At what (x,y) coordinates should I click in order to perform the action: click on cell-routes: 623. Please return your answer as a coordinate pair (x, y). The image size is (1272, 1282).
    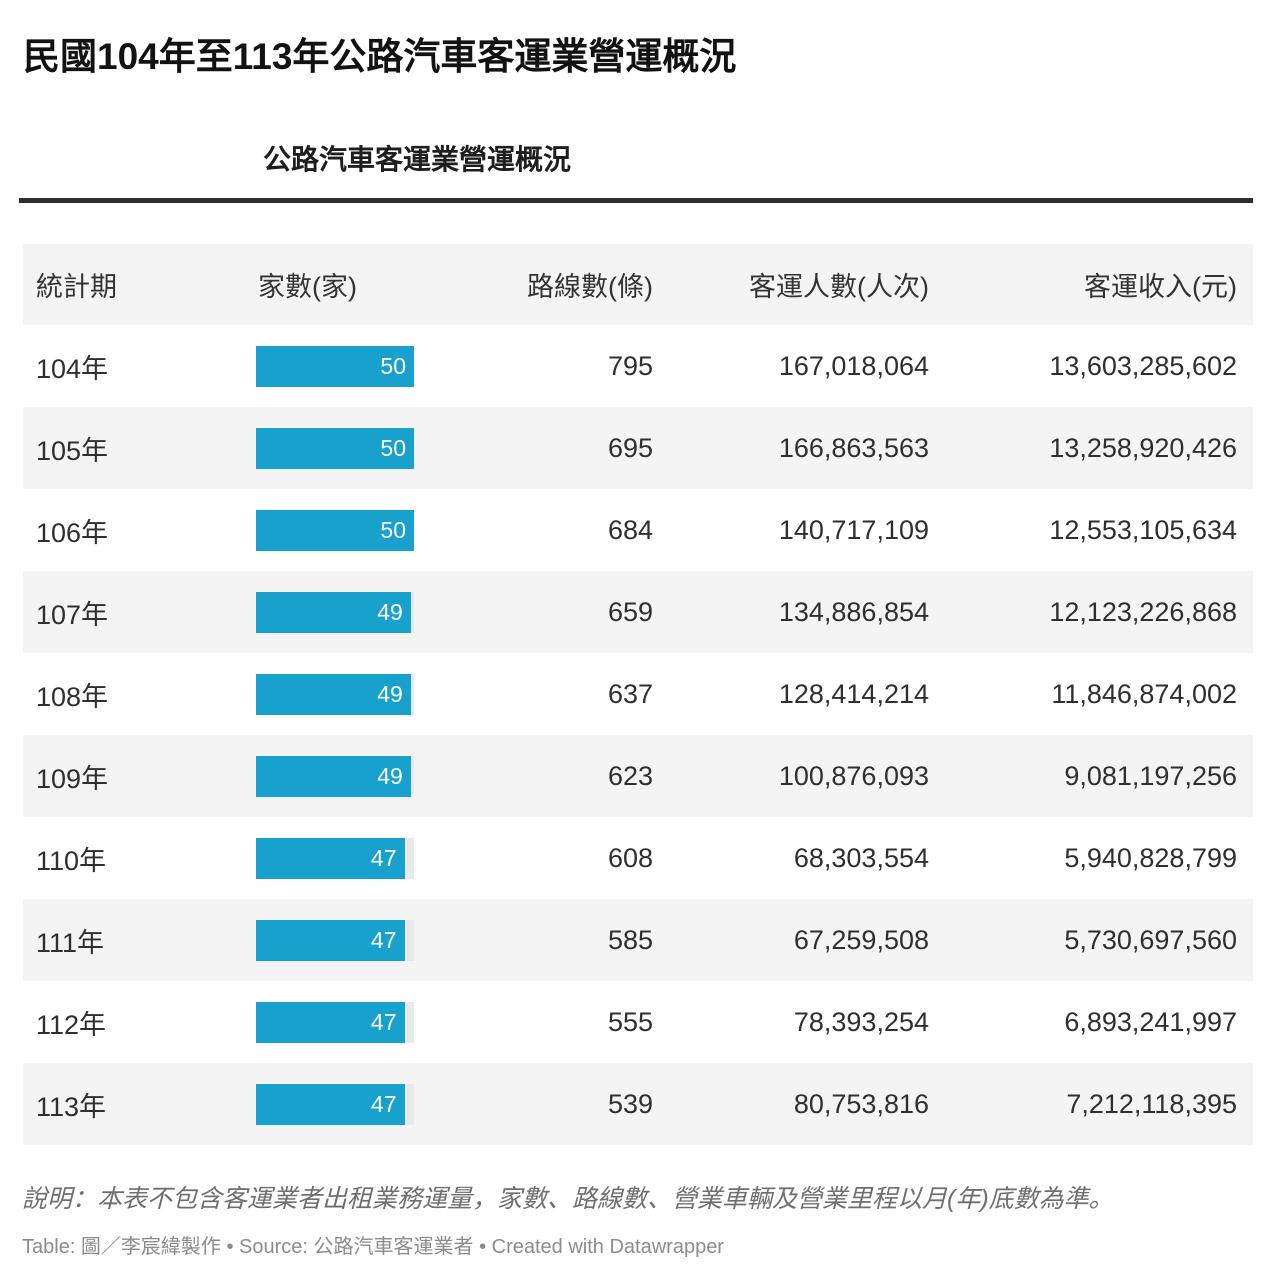
    Looking at the image, I should click on (630, 775).